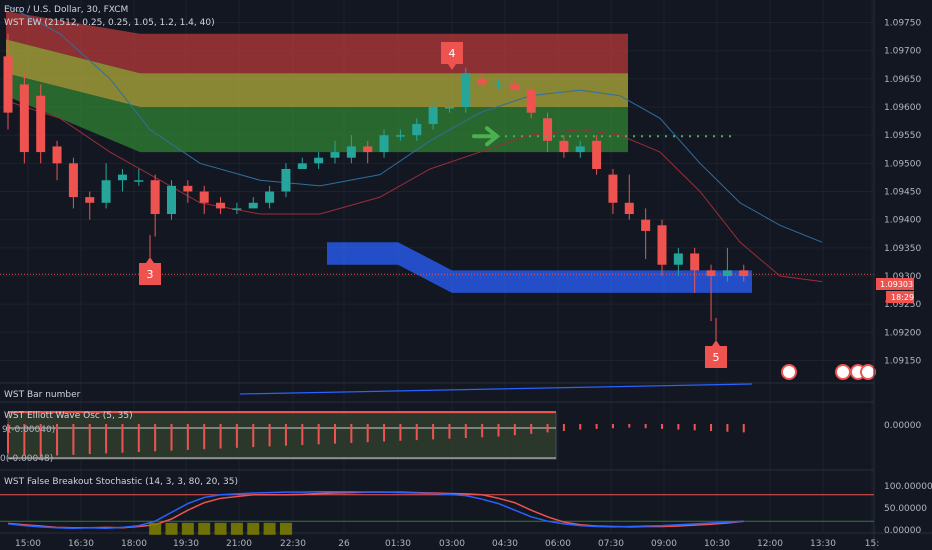 This screenshot has height=550, width=932. What do you see at coordinates (902, 24) in the screenshot?
I see `price-tick-label: 1.09750` at bounding box center [902, 24].